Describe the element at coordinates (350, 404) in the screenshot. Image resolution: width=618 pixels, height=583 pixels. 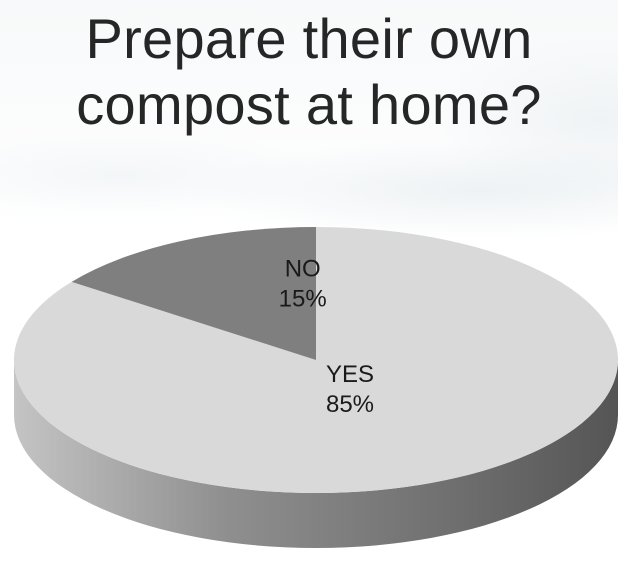
I see `slice-value-yes: 85%` at that location.